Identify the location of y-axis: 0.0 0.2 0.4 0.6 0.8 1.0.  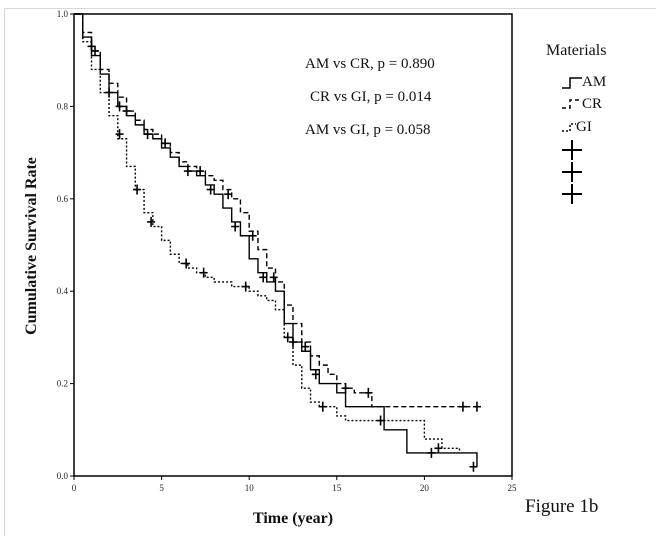
(65, 245).